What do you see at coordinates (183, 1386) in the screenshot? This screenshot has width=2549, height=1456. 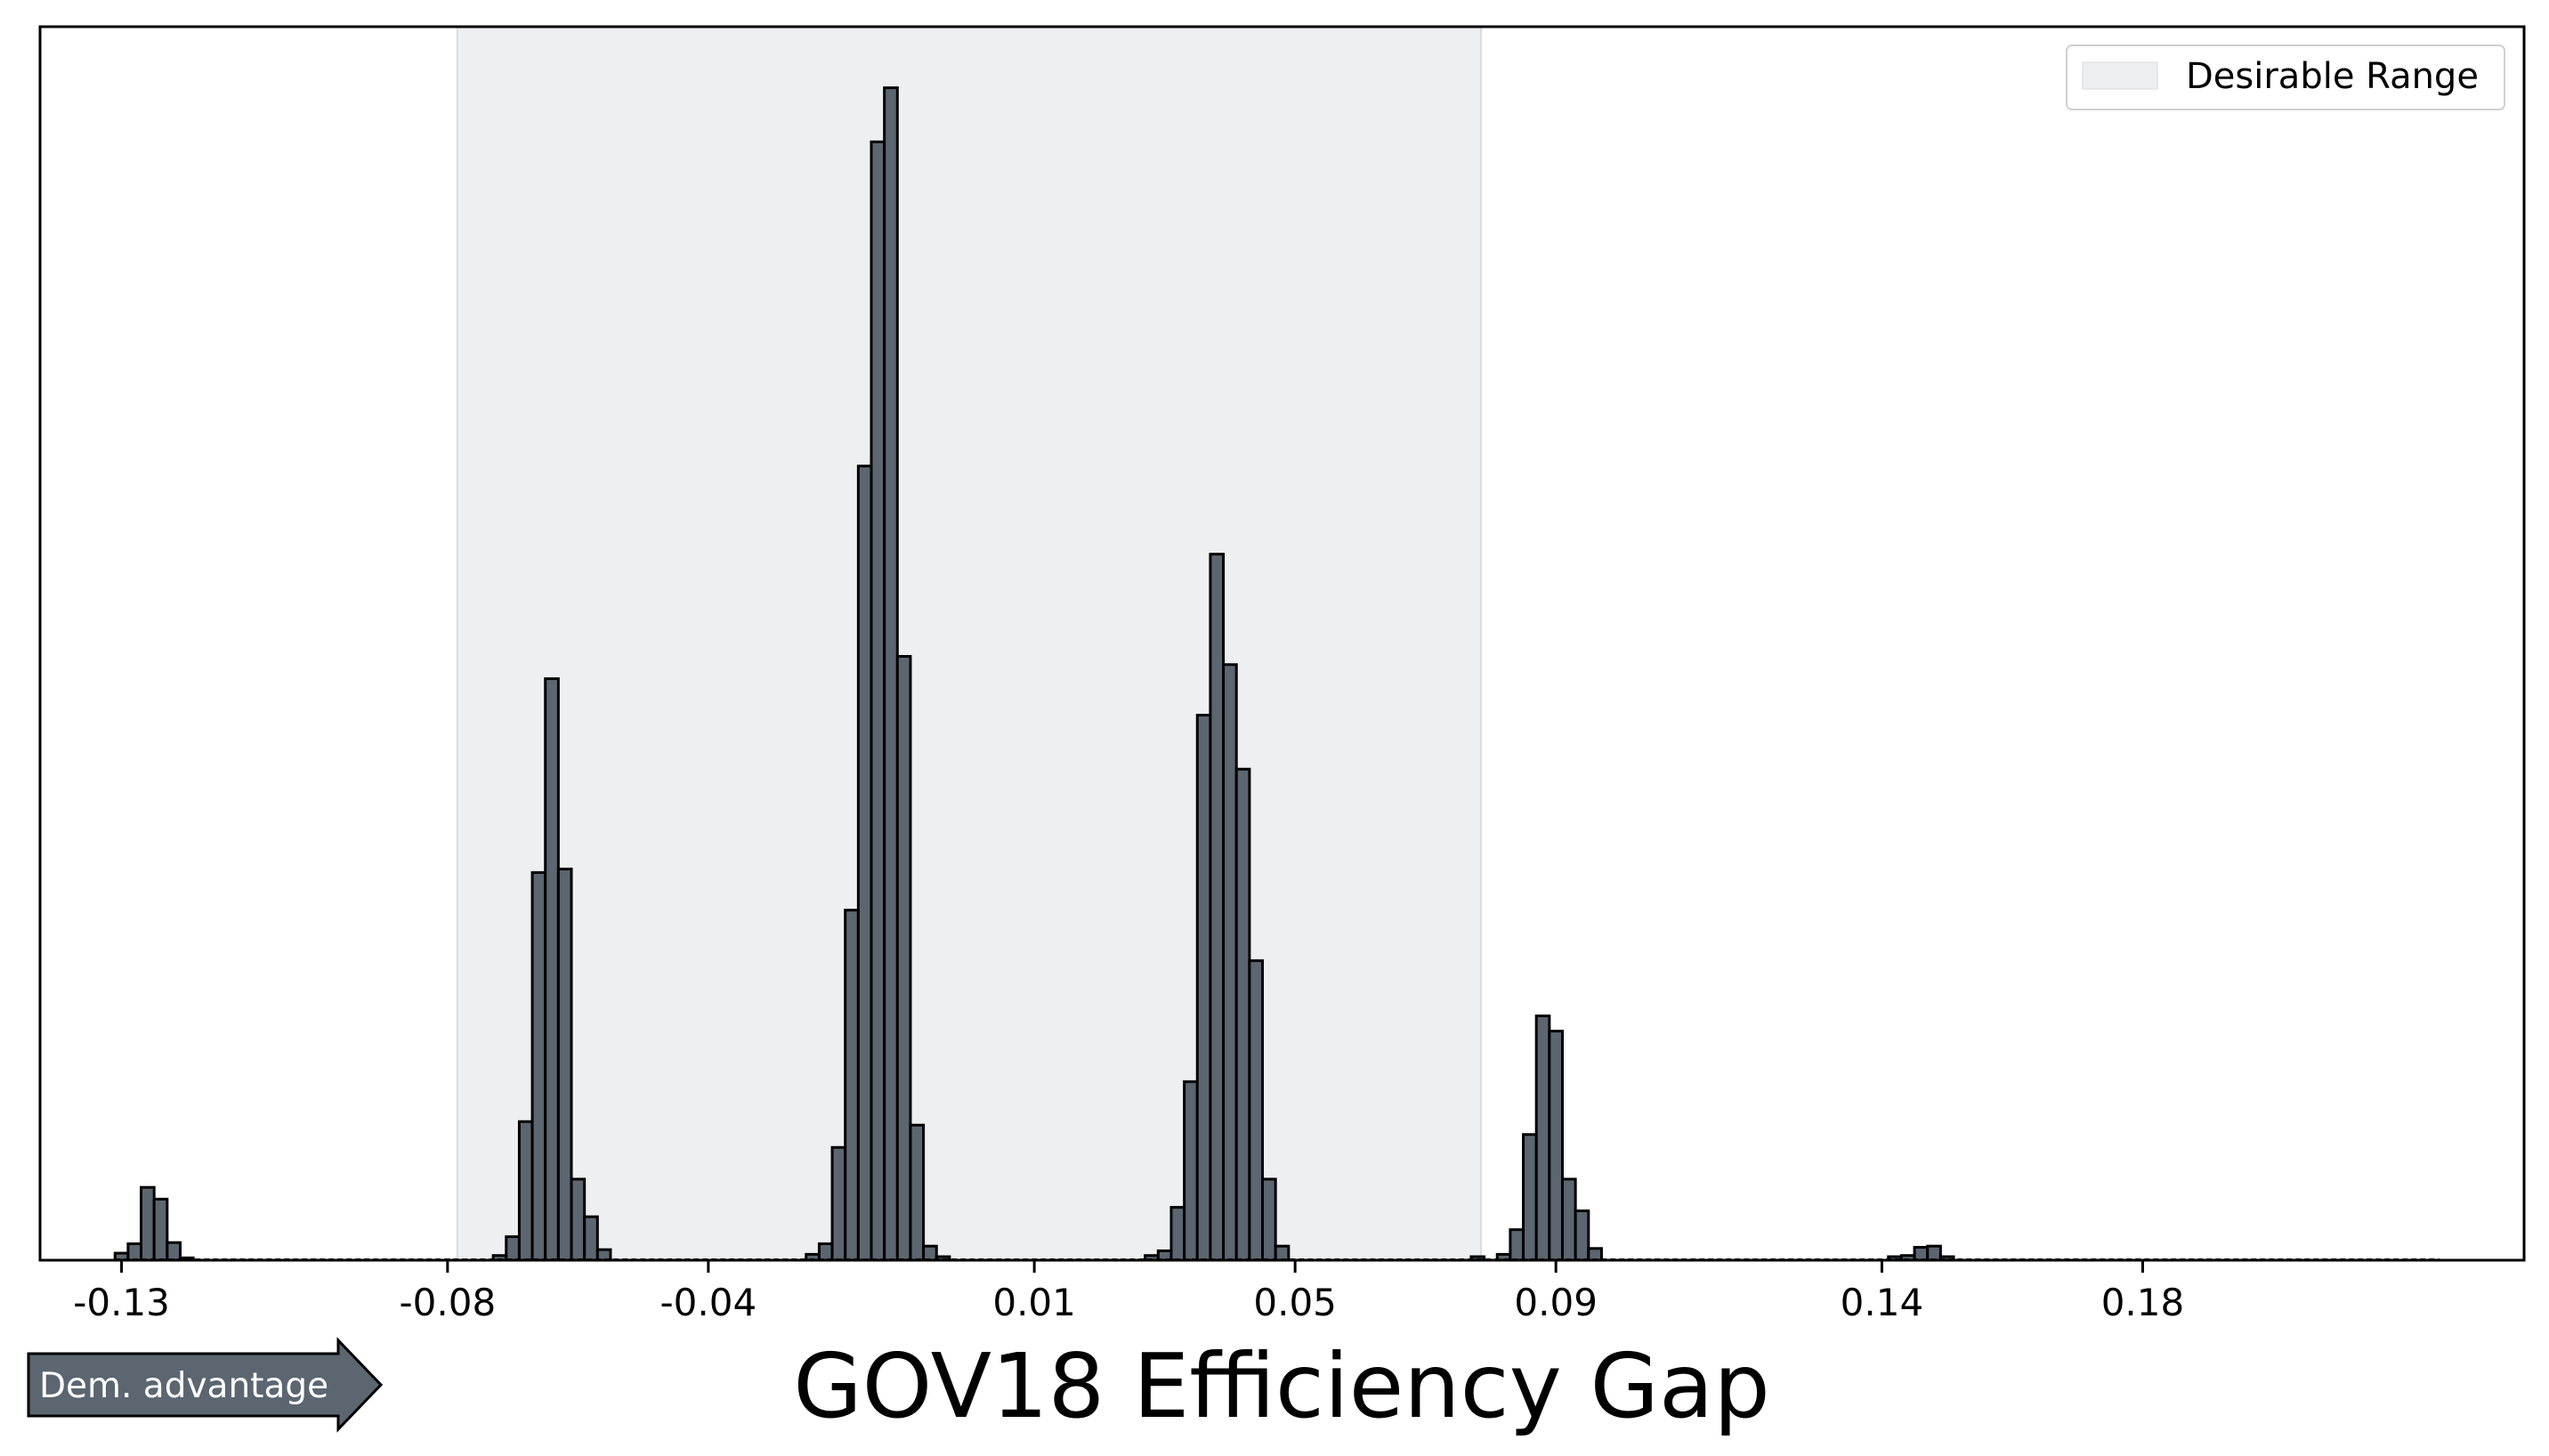 I see `dem-advantage-label: Dem. advantage` at bounding box center [183, 1386].